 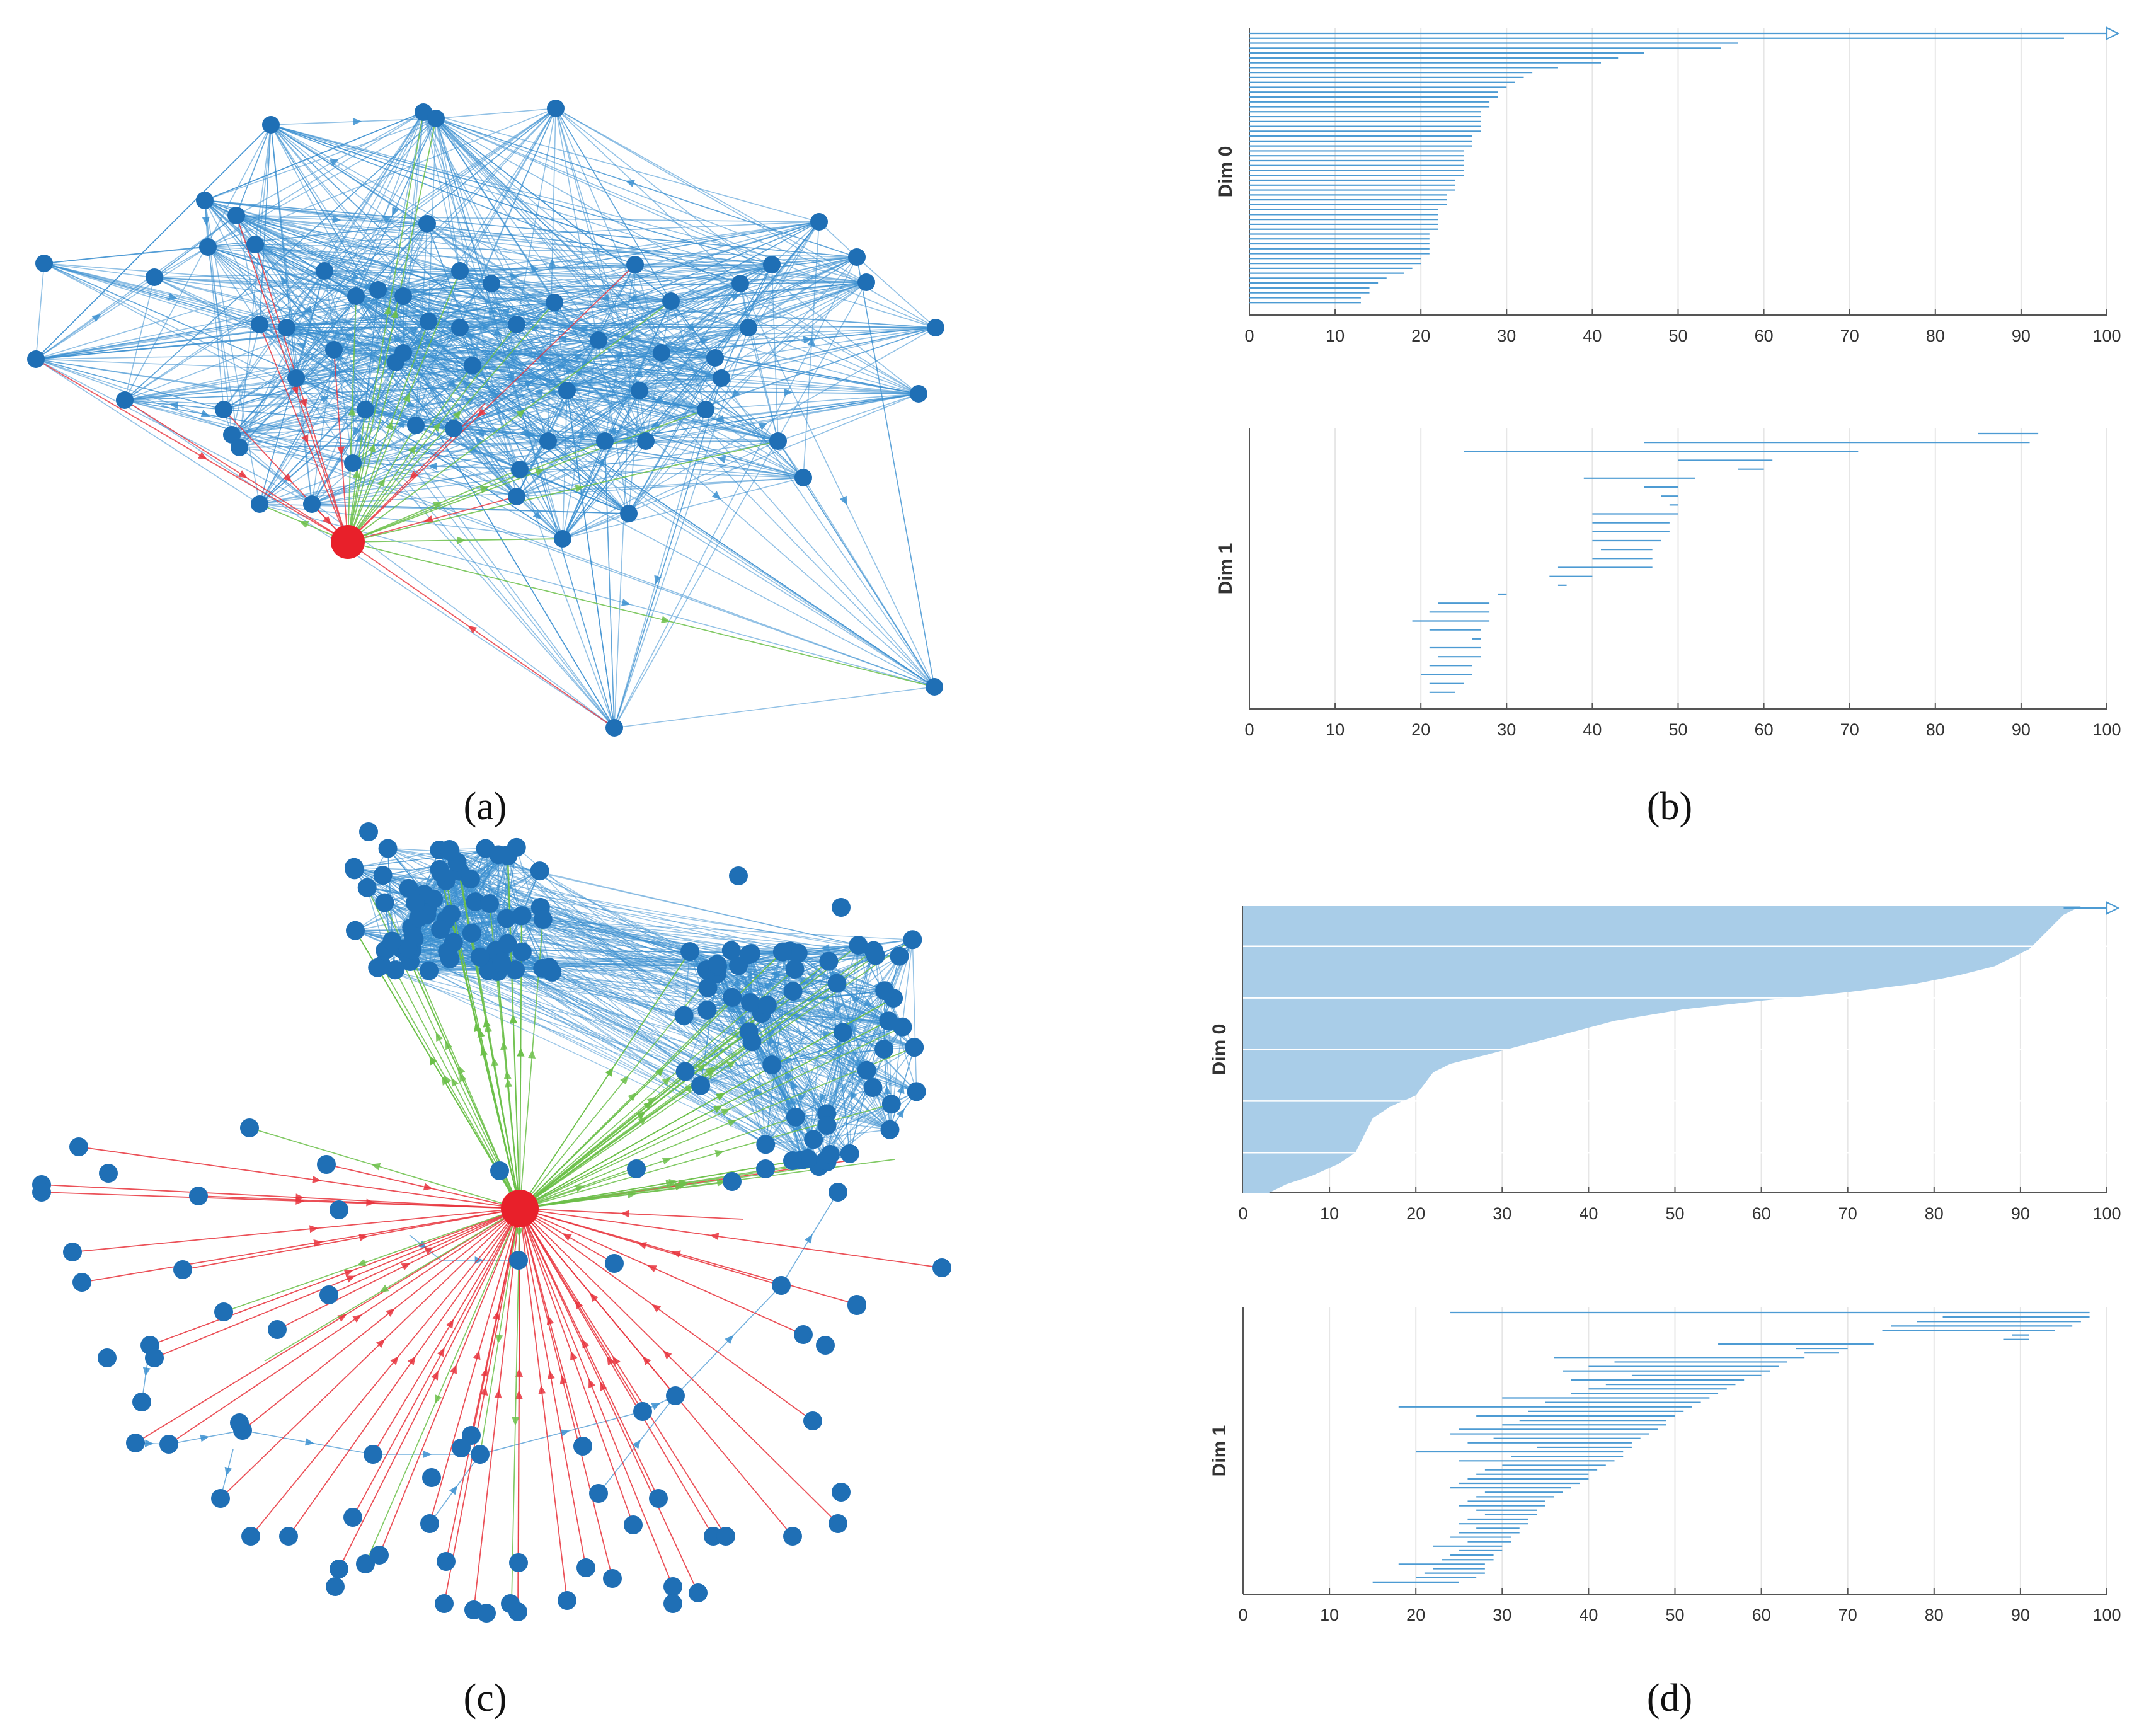 What do you see at coordinates (1225, 569) in the screenshot?
I see `ylabel-dim1: Dim 1` at bounding box center [1225, 569].